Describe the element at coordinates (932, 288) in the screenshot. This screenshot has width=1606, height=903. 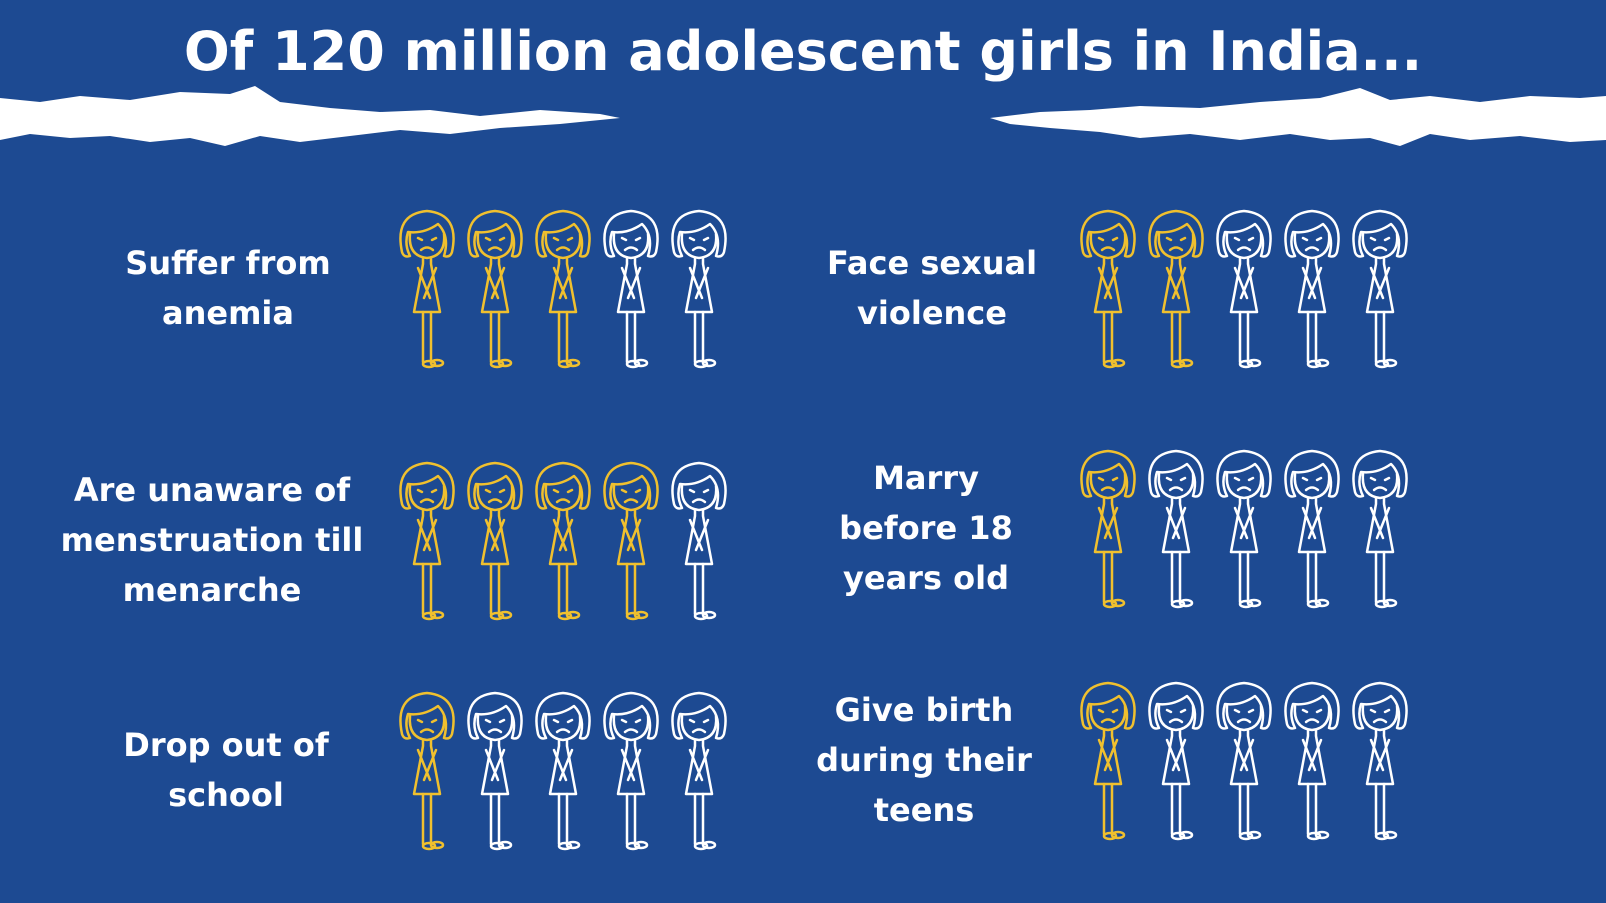
I see `row-label: Face sexual violence` at that location.